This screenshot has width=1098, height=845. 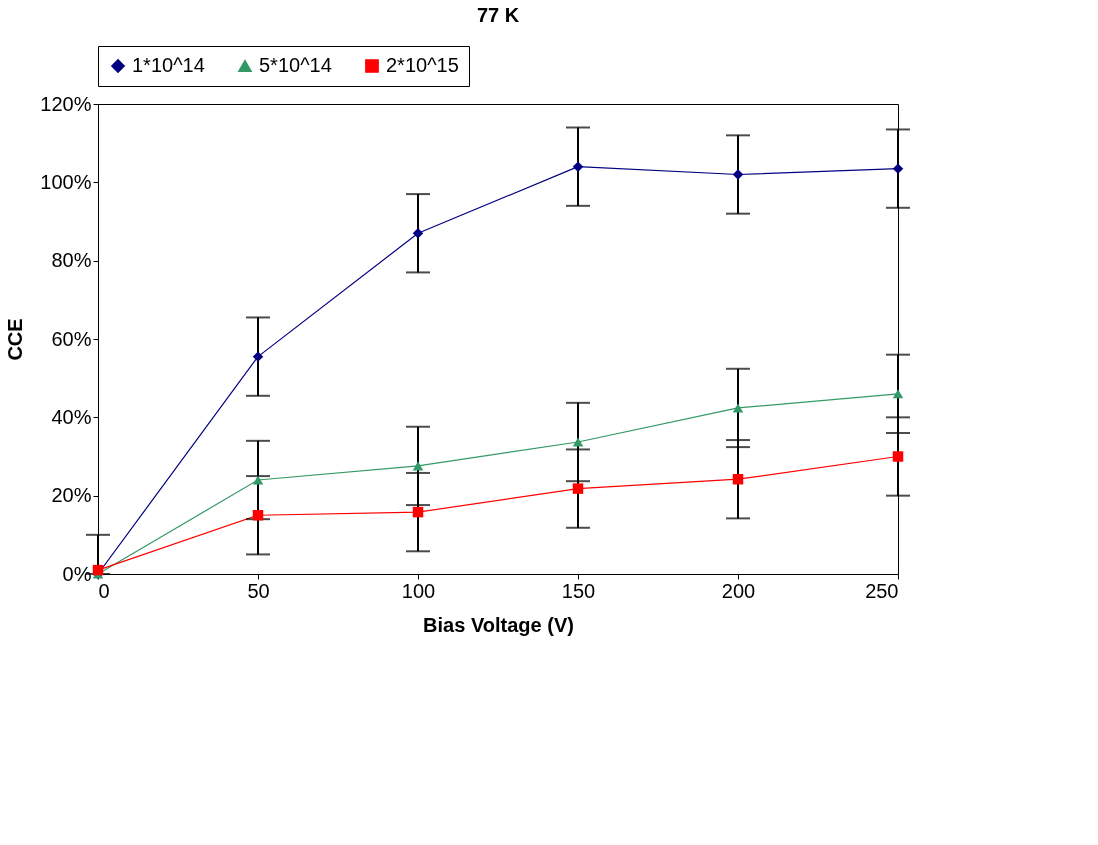 I want to click on x-tick-label: 150, so click(x=578, y=590).